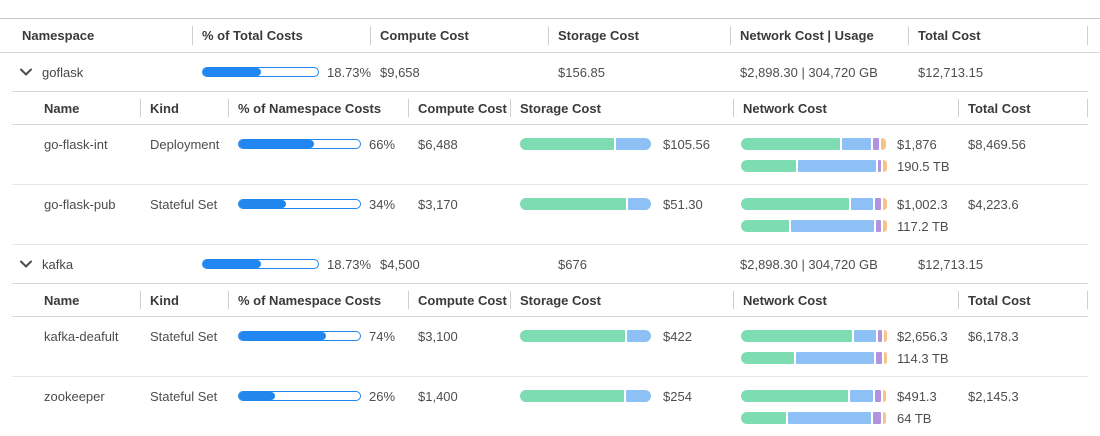 The image size is (1100, 436). I want to click on col-header-storage-cost: Storage Cost, so click(639, 35).